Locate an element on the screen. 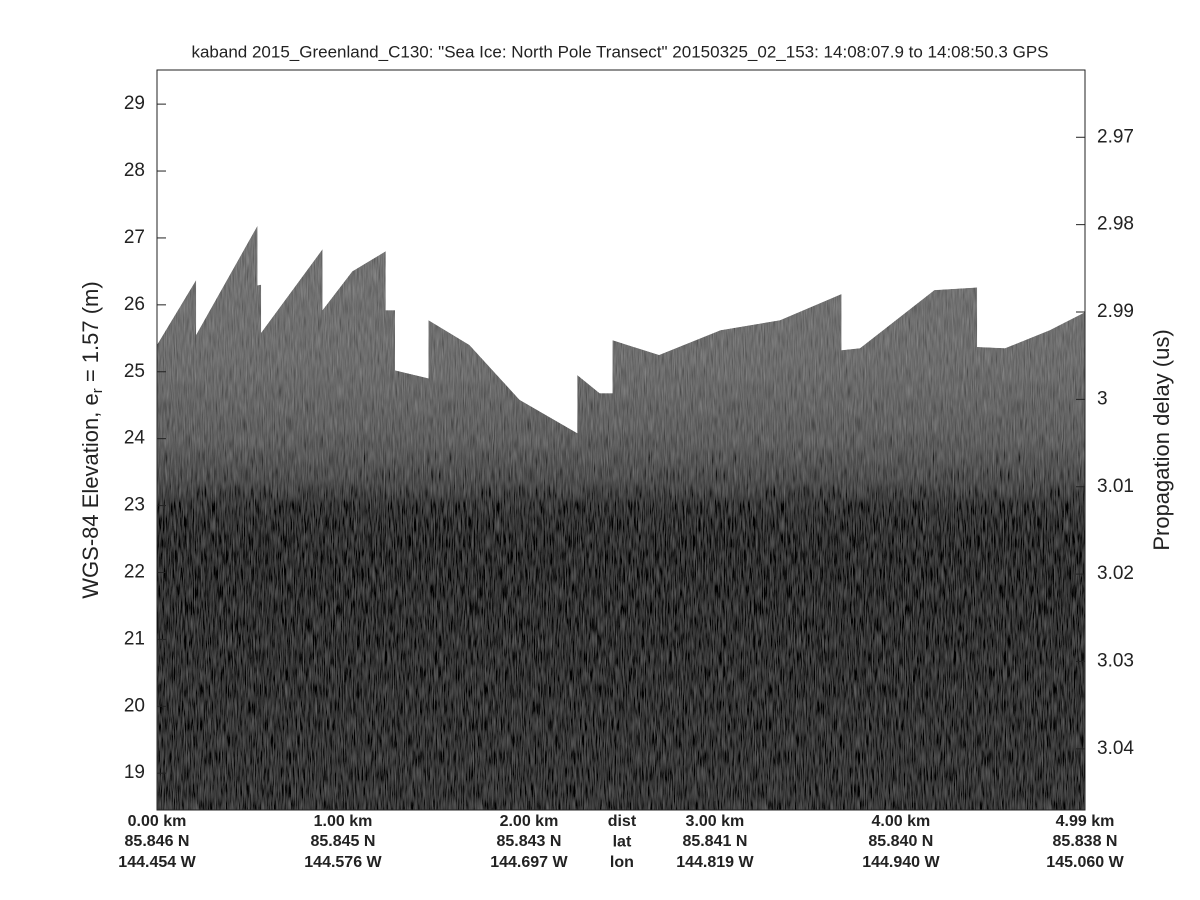 The height and width of the screenshot is (900, 1200). y2-tick-label: 3.03 is located at coordinates (1115, 660).